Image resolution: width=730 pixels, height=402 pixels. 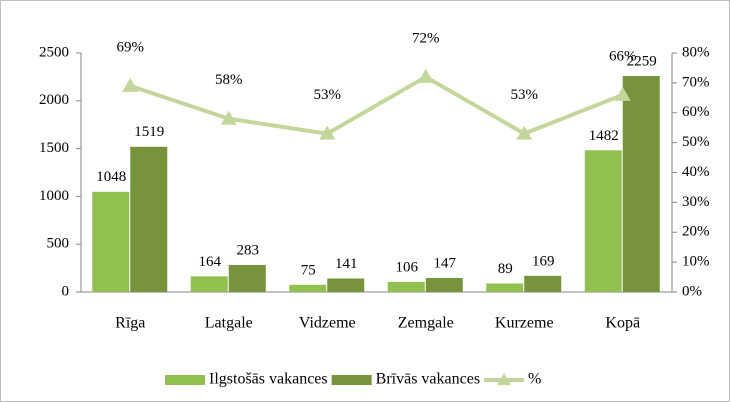 I want to click on bar-value-label: 147, so click(x=445, y=263).